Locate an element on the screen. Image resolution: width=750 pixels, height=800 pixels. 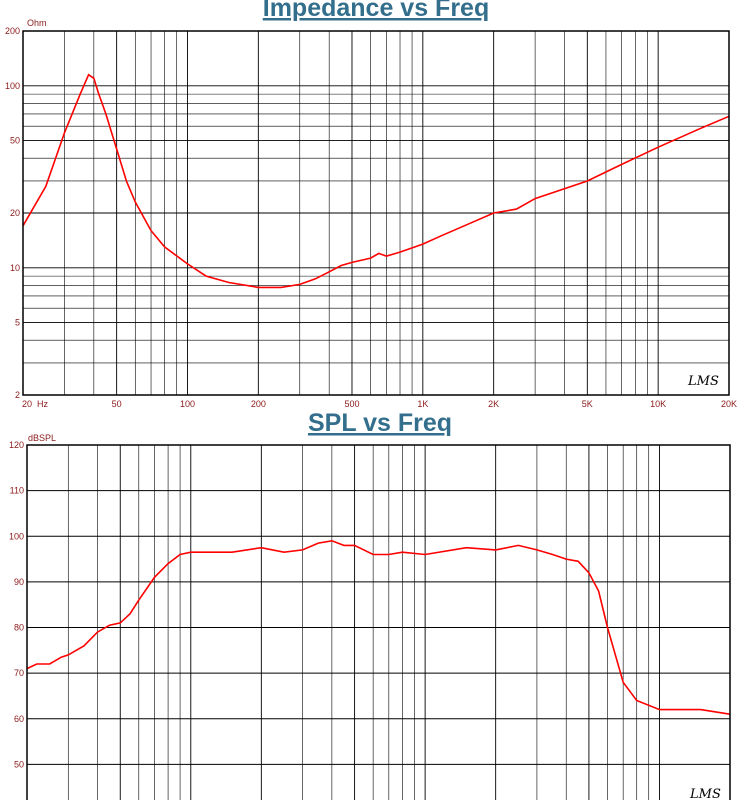
spl-y-tick-label: 90 is located at coordinates (19, 582).